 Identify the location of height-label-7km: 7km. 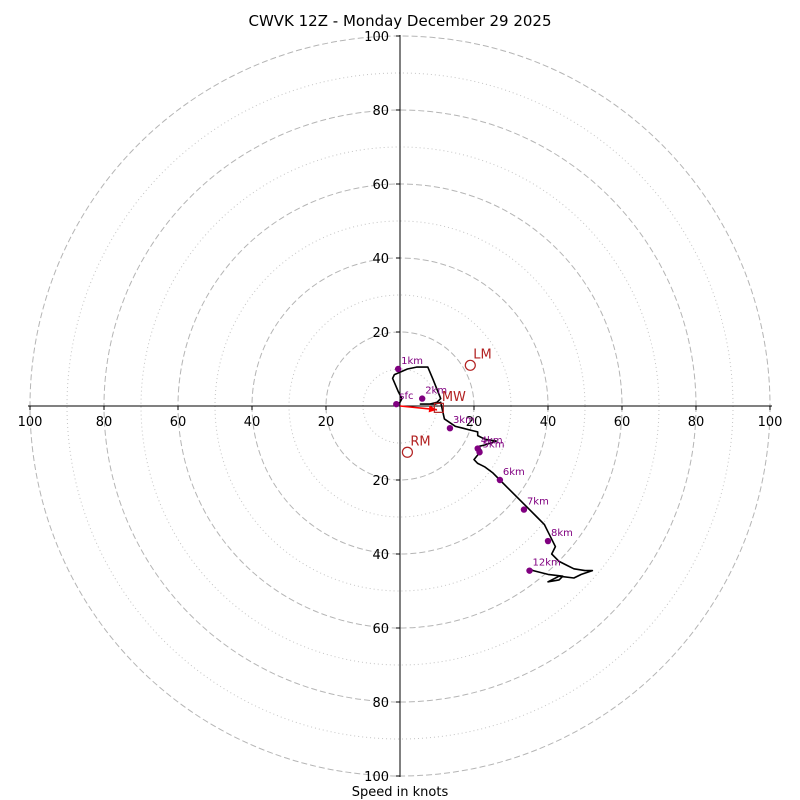
(538, 502).